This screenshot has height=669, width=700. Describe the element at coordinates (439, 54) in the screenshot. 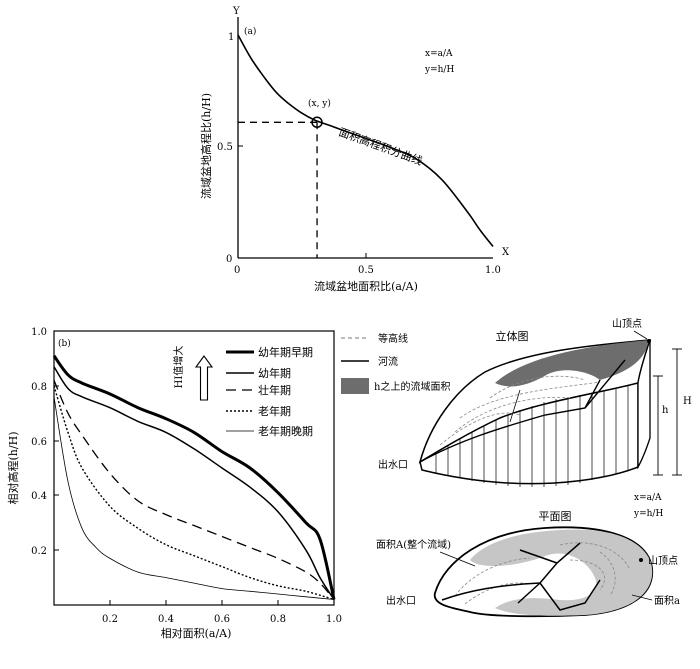

I see `panel-a-formula-x: x=a/A` at that location.